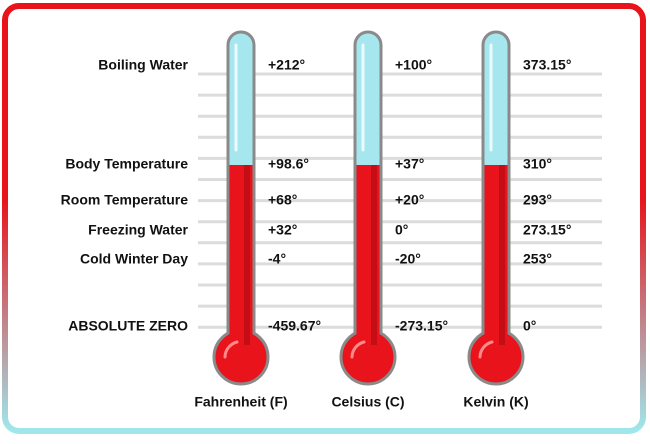 The image size is (650, 444). Describe the element at coordinates (409, 200) in the screenshot. I see `temperature-value: +20°` at that location.